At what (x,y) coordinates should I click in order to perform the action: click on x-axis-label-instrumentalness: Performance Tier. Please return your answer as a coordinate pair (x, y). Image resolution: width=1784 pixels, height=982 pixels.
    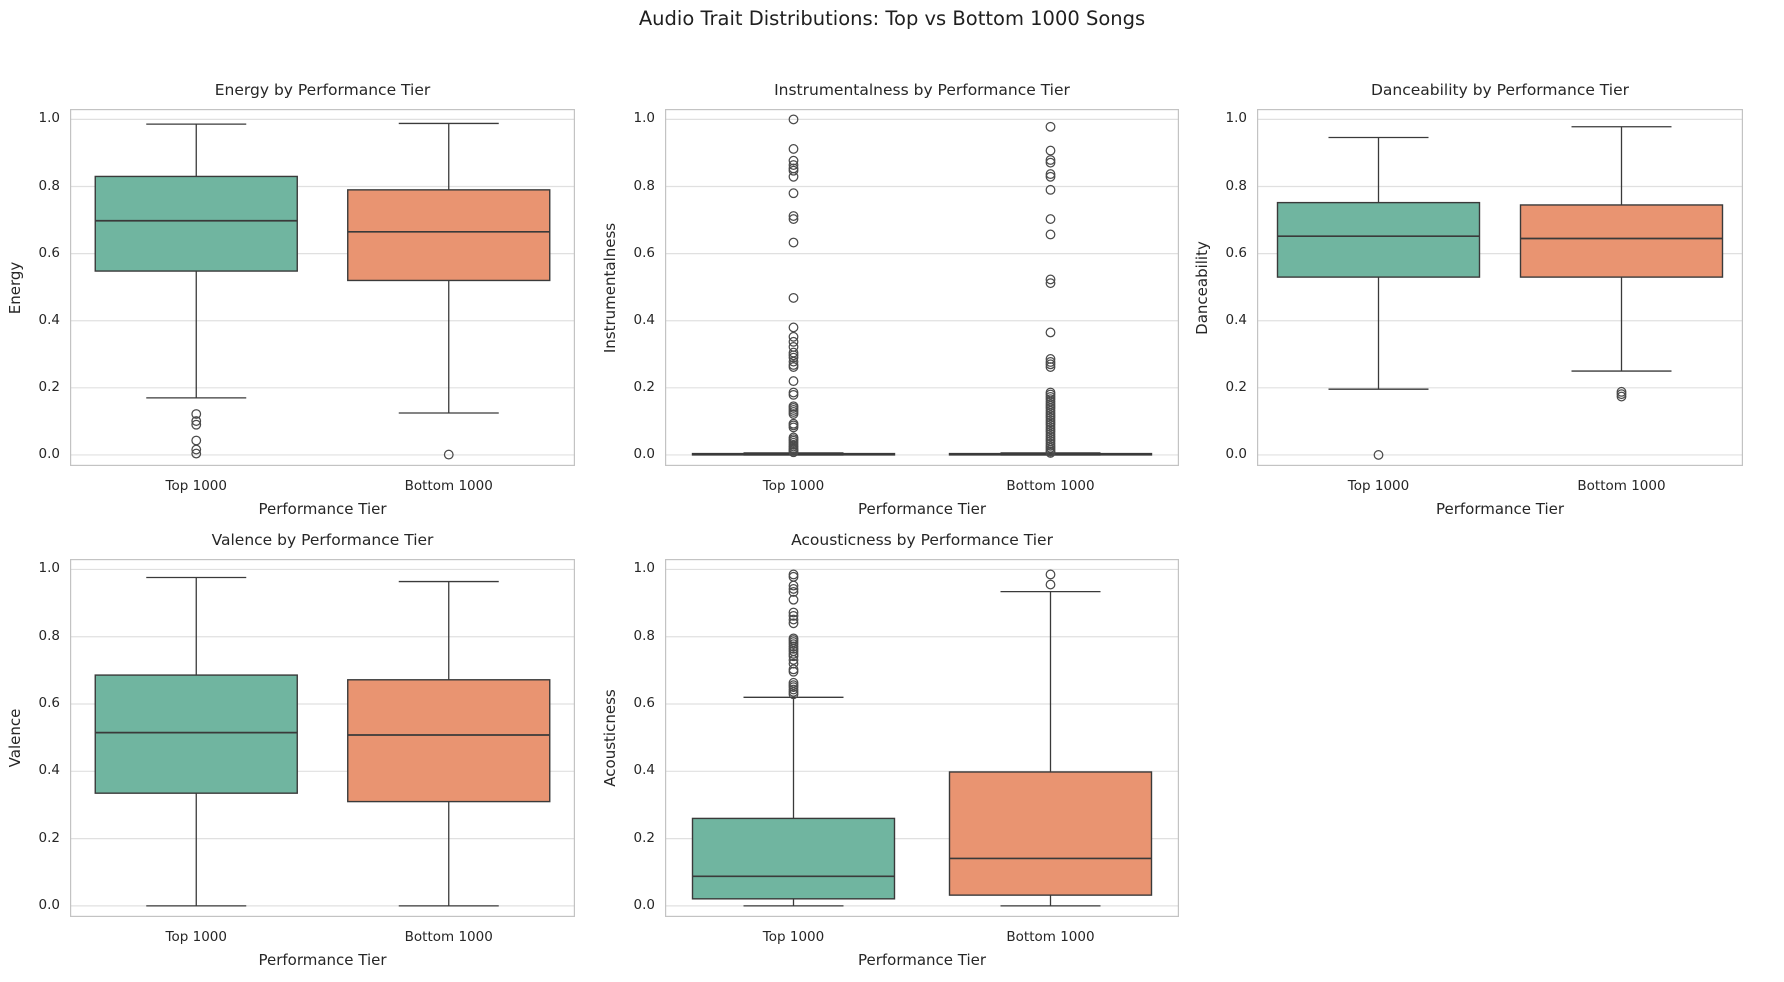
    Looking at the image, I should click on (922, 509).